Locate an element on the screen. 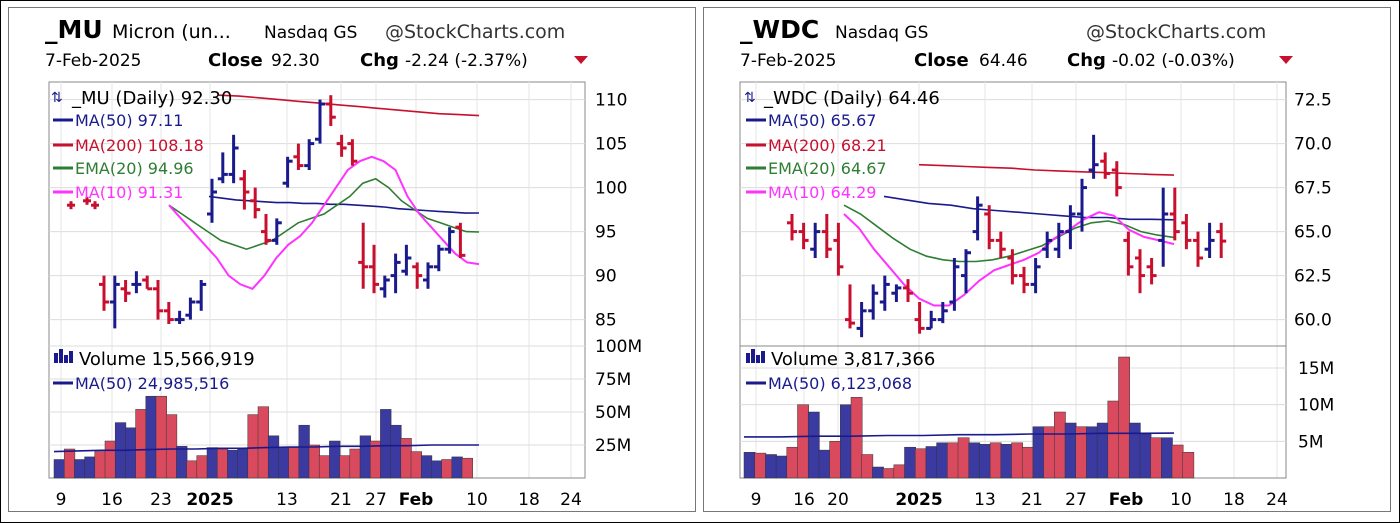 This screenshot has height=523, width=1400. price-tick-label: 60.0 is located at coordinates (1313, 321).